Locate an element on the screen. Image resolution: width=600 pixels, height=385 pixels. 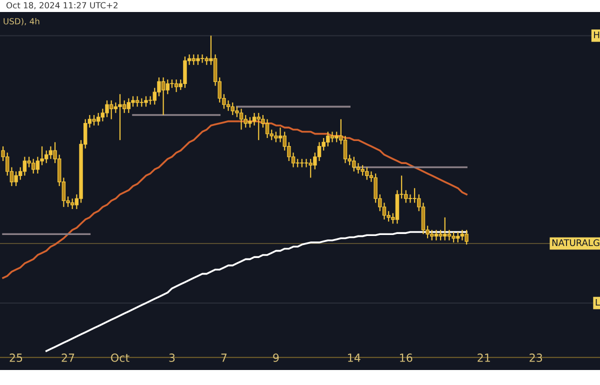
text: USD), 4h is located at coordinates (22, 22).